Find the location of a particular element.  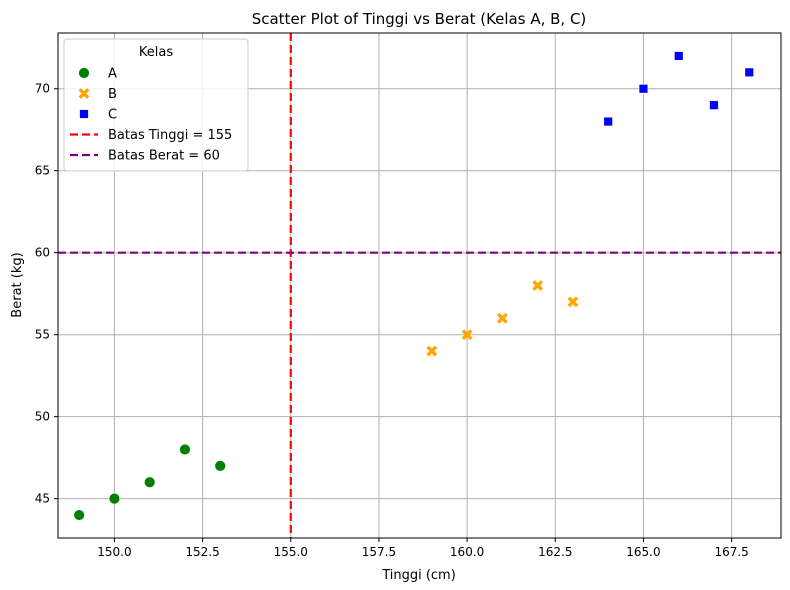

legend-box is located at coordinates (156, 105).